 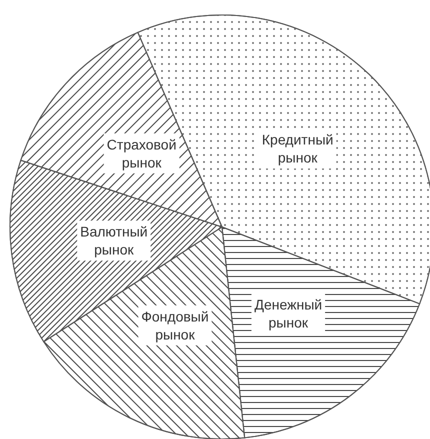 I want to click on slice-label: Кредитный рынок, so click(x=298, y=148).